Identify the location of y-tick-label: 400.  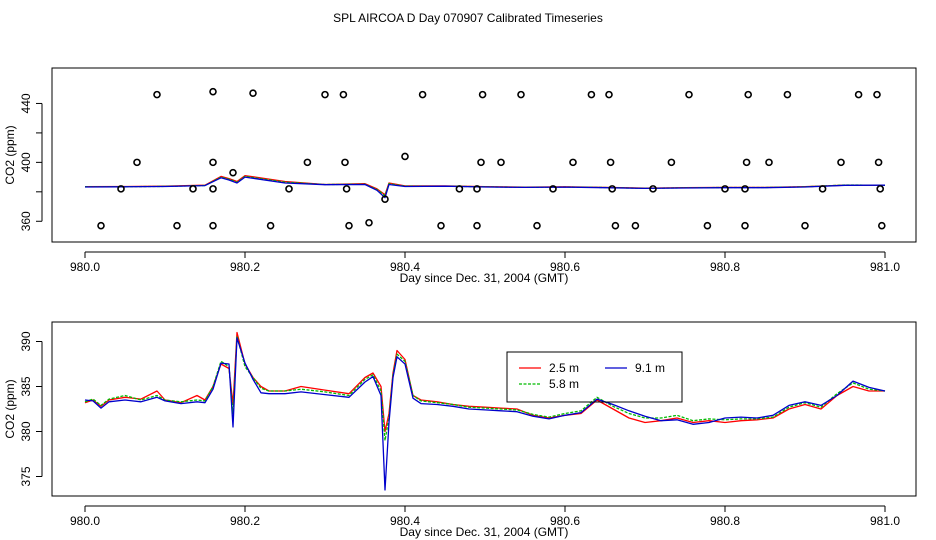
(26, 162).